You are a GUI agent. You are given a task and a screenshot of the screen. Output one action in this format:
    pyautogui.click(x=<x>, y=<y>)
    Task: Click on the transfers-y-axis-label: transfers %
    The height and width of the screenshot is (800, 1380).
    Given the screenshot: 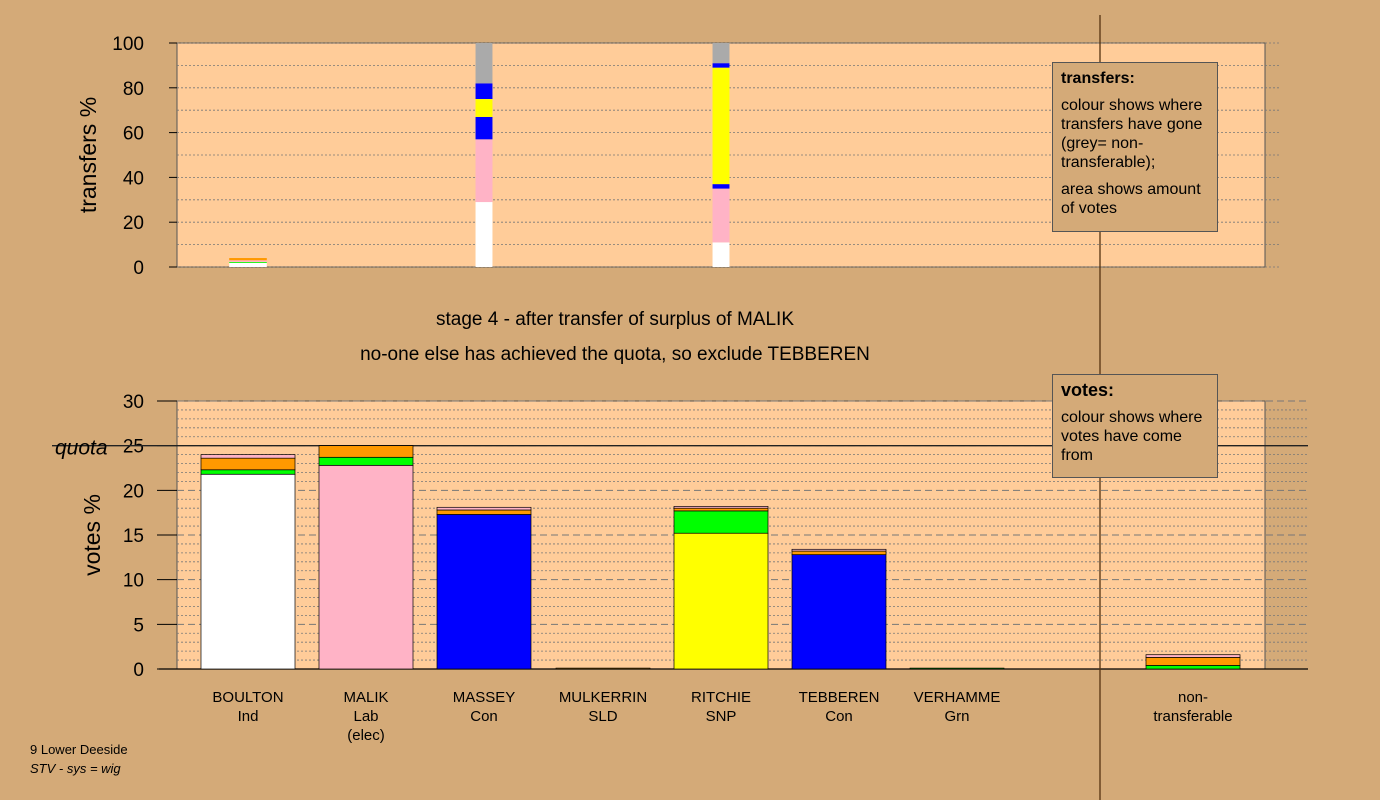 What is the action you would take?
    pyautogui.click(x=88, y=155)
    